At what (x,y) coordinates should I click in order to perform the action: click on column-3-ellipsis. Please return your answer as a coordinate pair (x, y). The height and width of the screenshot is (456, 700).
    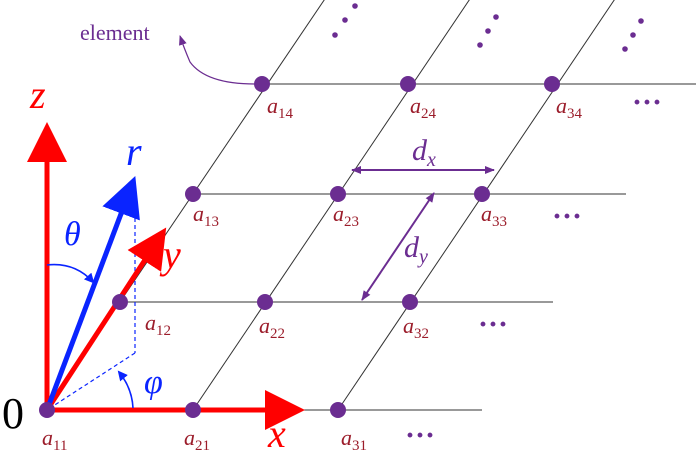
    Looking at the image, I should click on (633, 35).